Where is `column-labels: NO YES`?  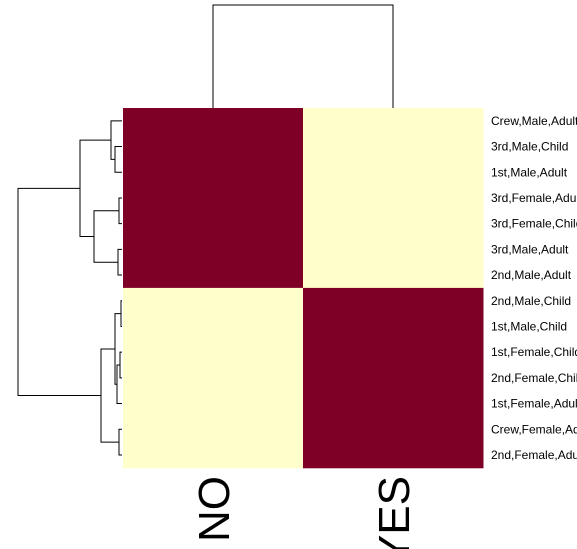 column-labels: NO YES is located at coordinates (304, 512).